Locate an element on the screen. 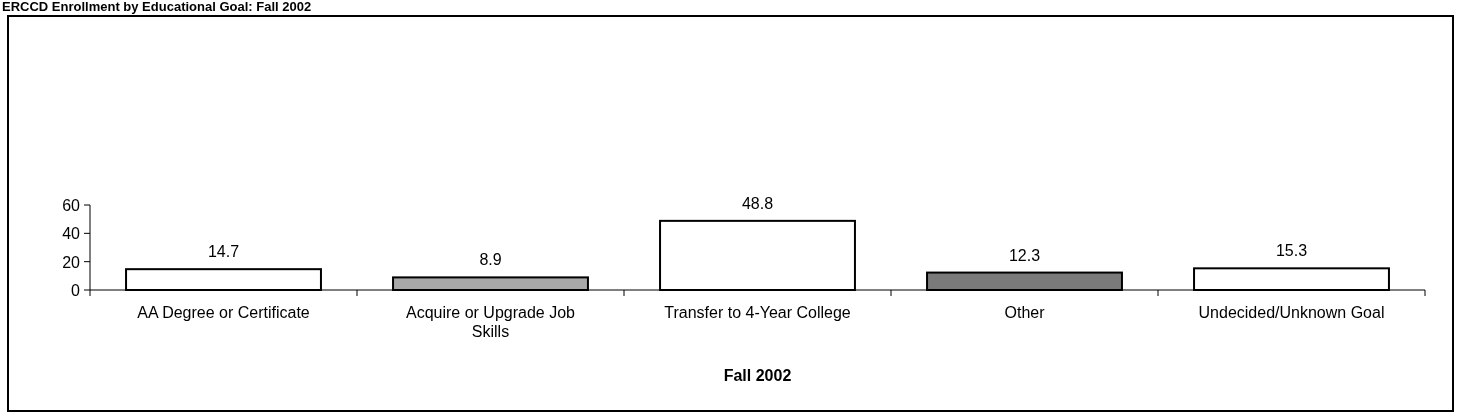 This screenshot has height=417, width=1462. y-tick-label: 0 is located at coordinates (76, 290).